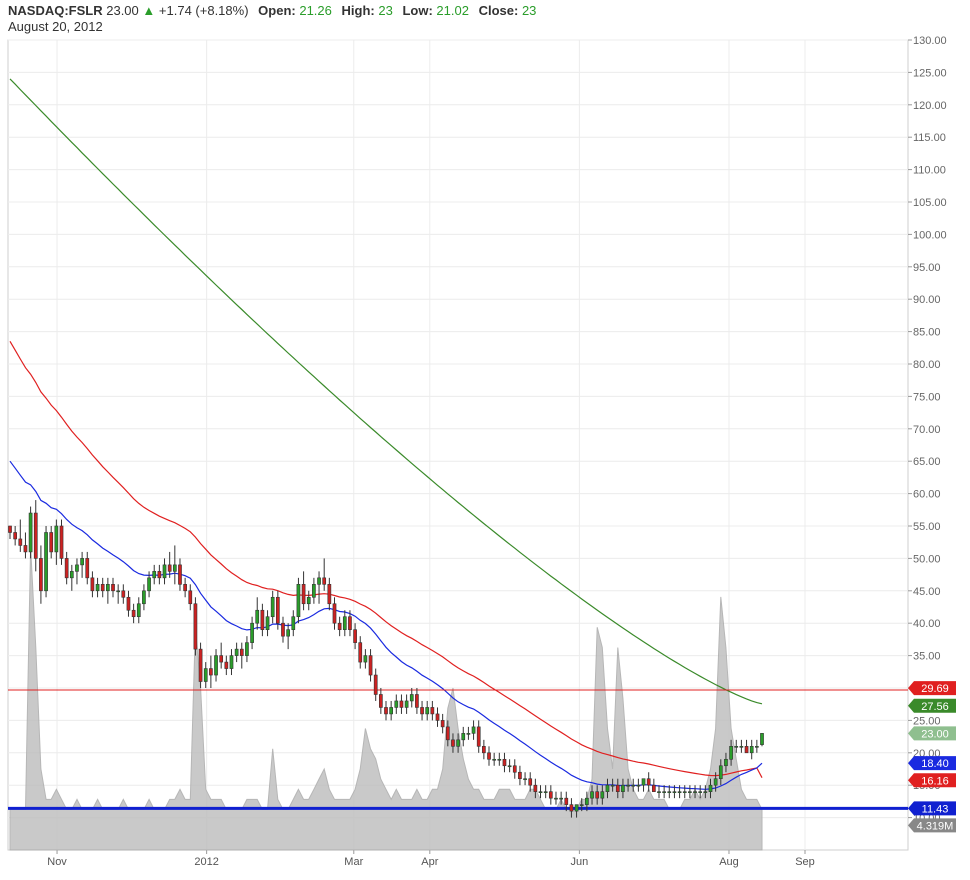 This screenshot has height=880, width=970. Describe the element at coordinates (930, 41) in the screenshot. I see `y-tick-label: 130.00` at that location.